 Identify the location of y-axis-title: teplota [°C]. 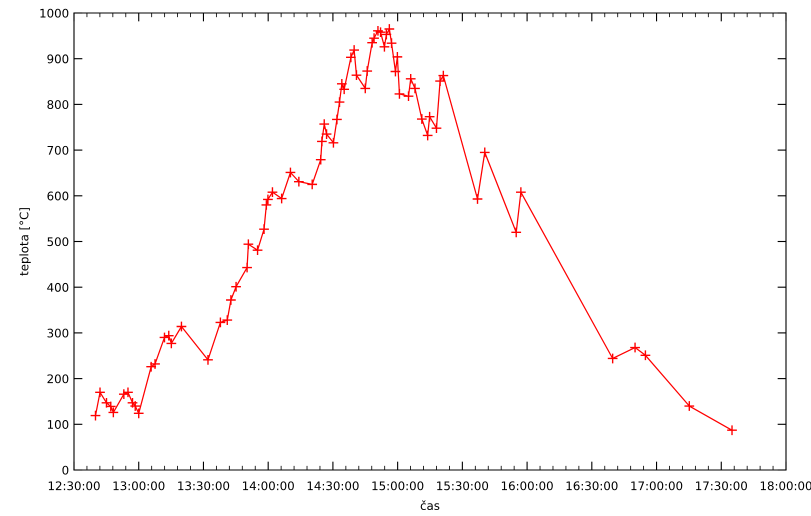
(25, 242).